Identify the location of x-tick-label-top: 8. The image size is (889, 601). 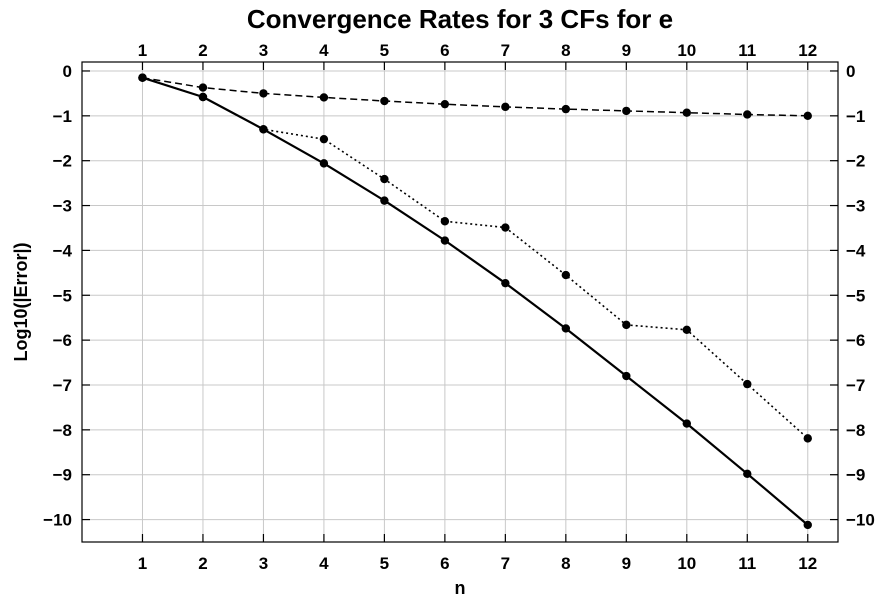
(565, 50).